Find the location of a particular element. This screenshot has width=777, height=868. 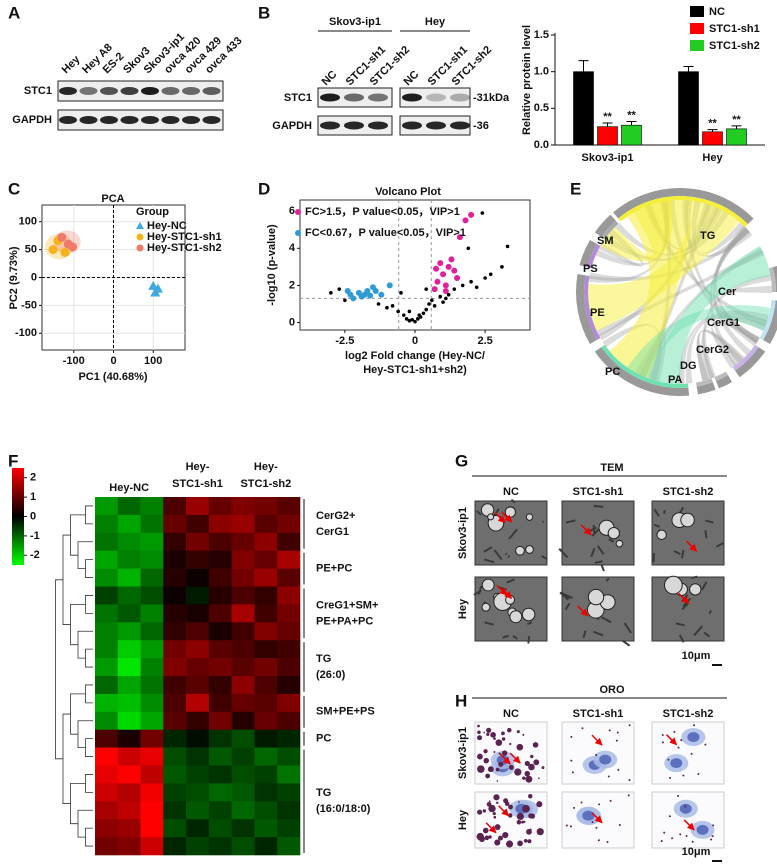

chord-label: SM is located at coordinates (605, 241).